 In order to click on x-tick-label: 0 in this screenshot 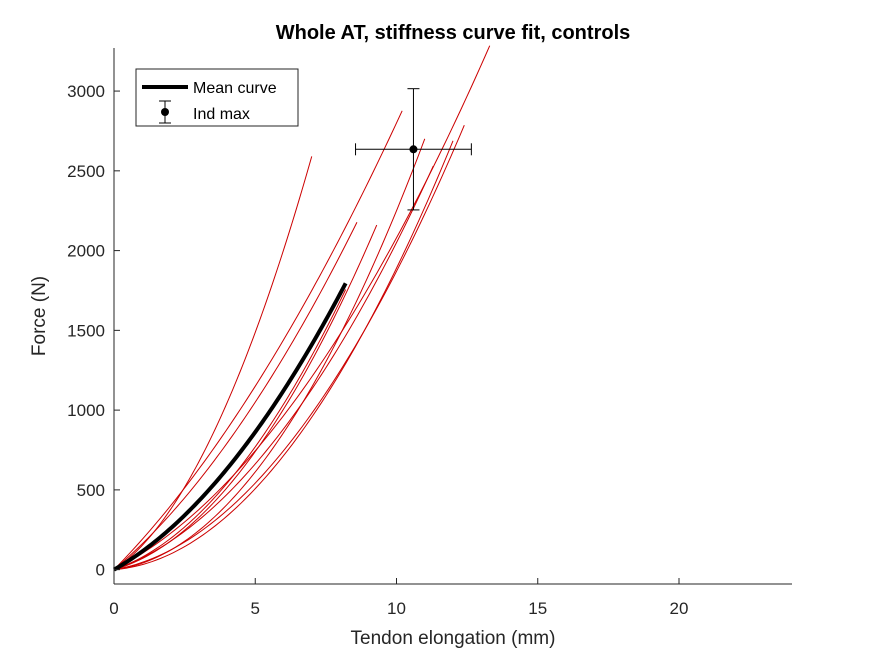, I will do `click(113, 608)`.